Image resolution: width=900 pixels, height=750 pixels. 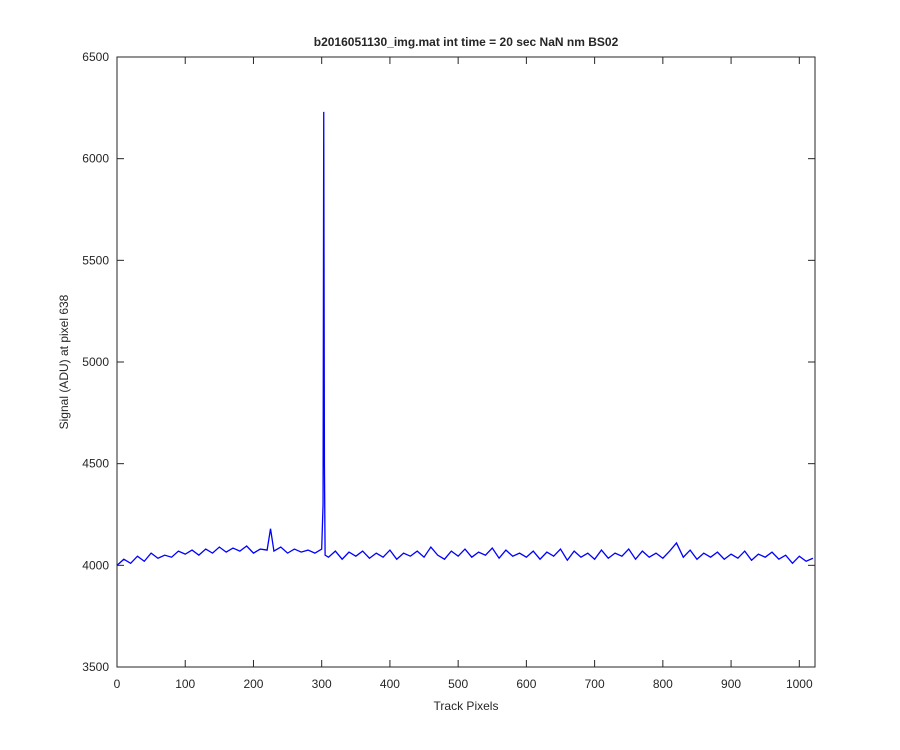 What do you see at coordinates (731, 684) in the screenshot?
I see `x-tick-label: 900` at bounding box center [731, 684].